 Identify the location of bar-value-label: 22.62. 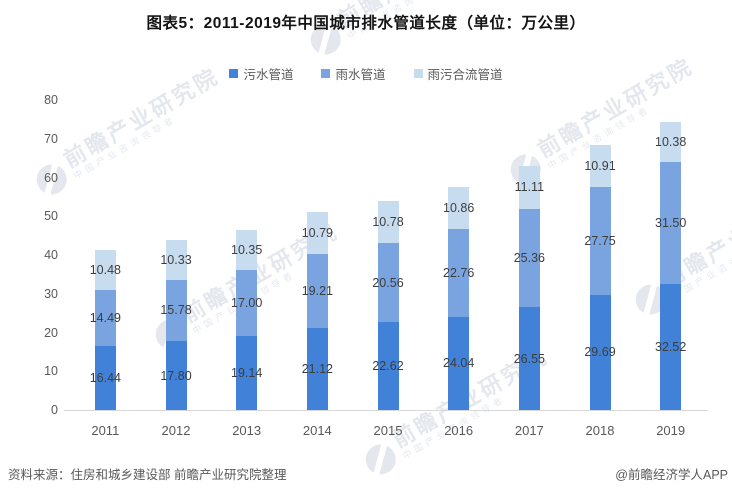
(388, 366).